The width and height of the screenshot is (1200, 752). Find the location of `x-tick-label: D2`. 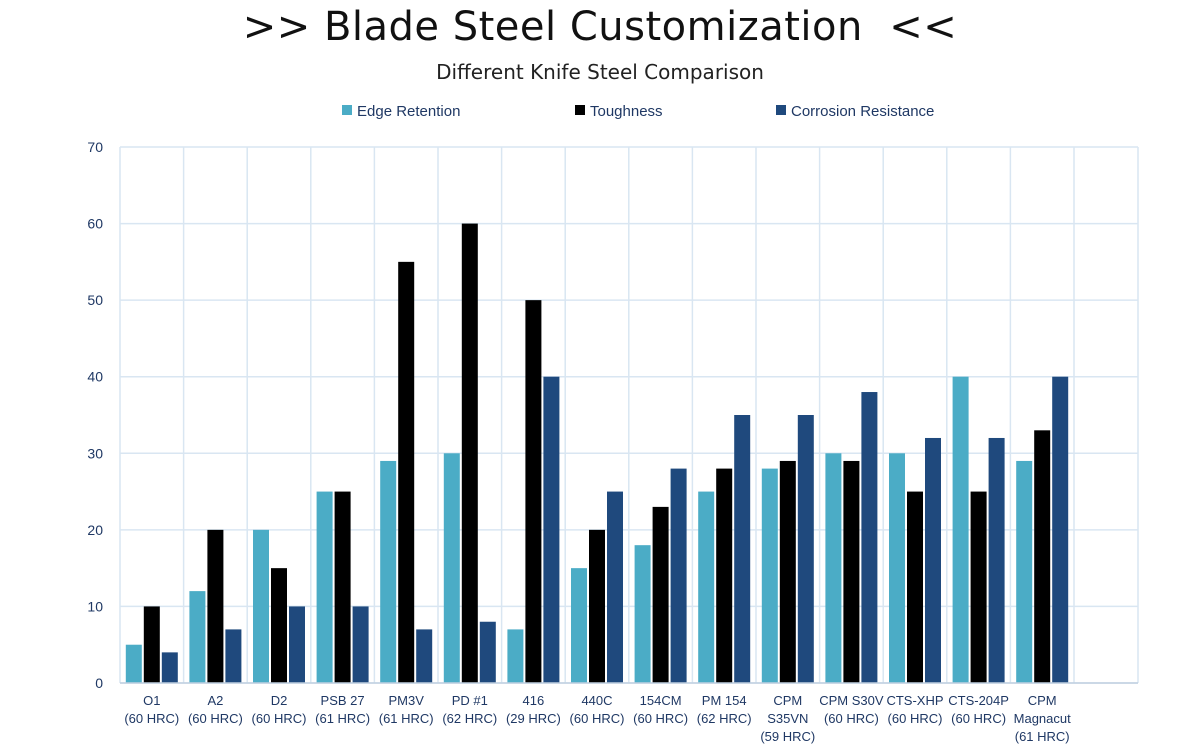

x-tick-label: D2 is located at coordinates (279, 700).